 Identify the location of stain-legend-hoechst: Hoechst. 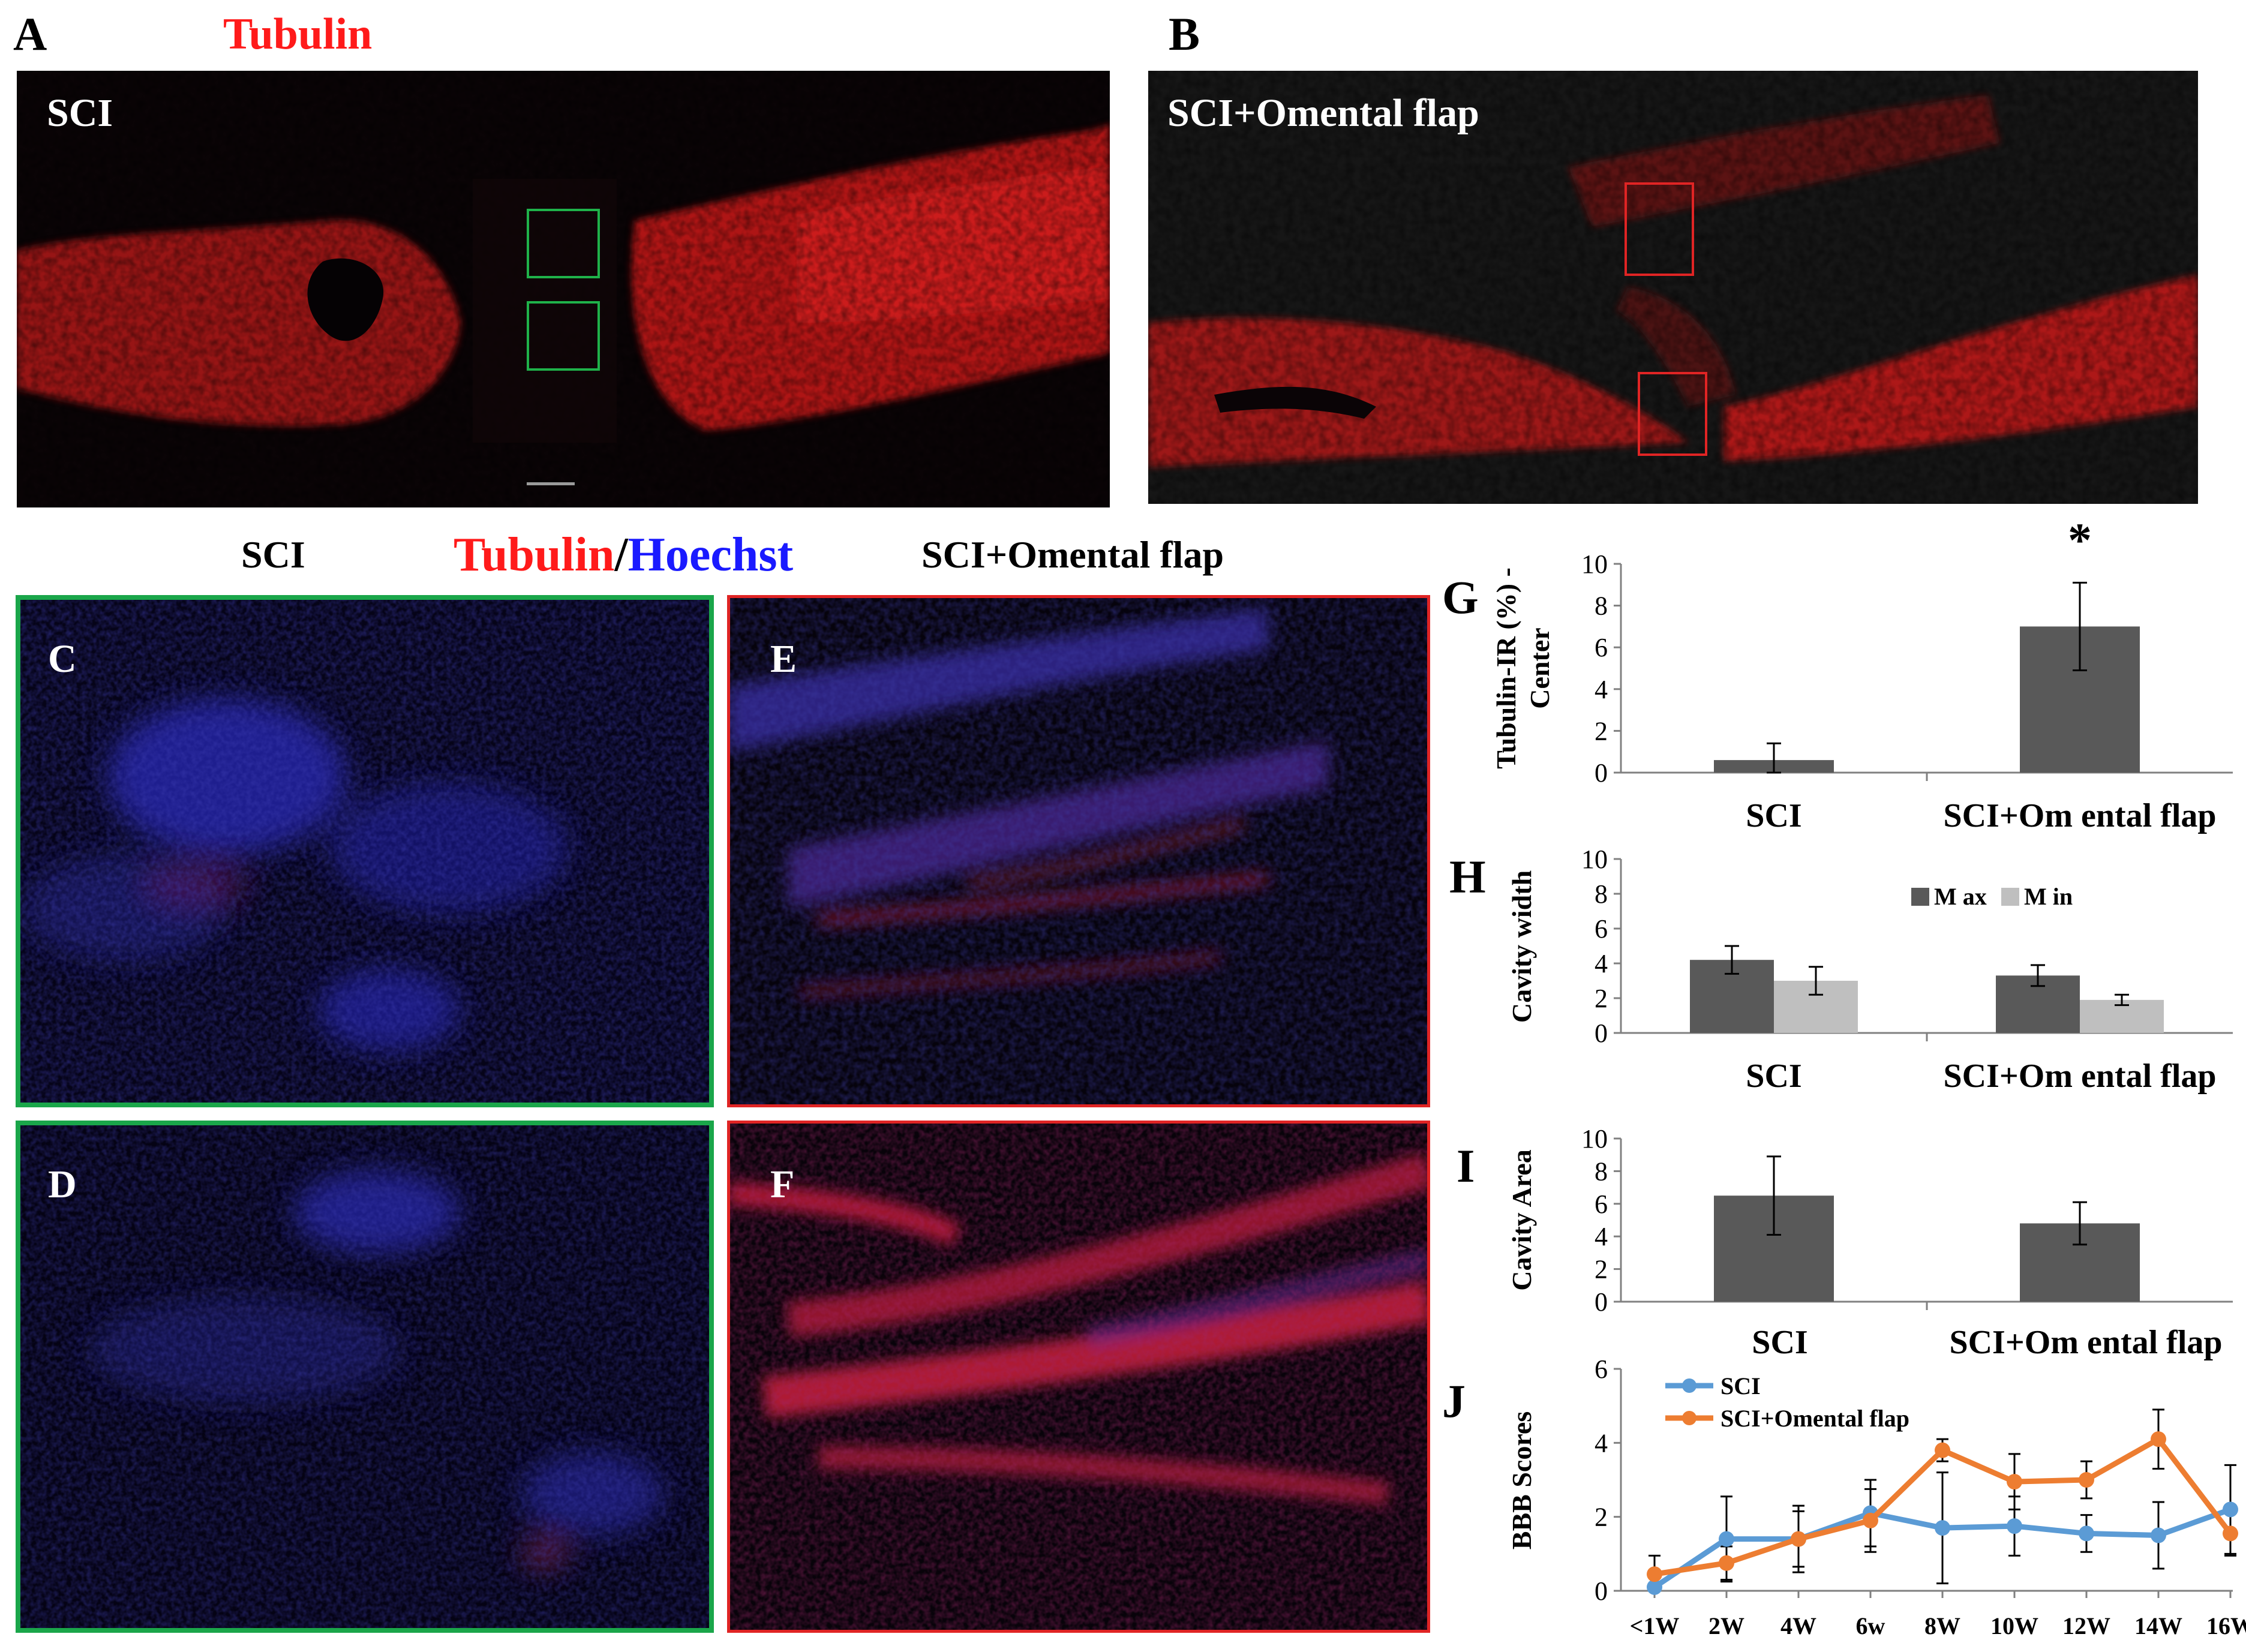
(710, 554).